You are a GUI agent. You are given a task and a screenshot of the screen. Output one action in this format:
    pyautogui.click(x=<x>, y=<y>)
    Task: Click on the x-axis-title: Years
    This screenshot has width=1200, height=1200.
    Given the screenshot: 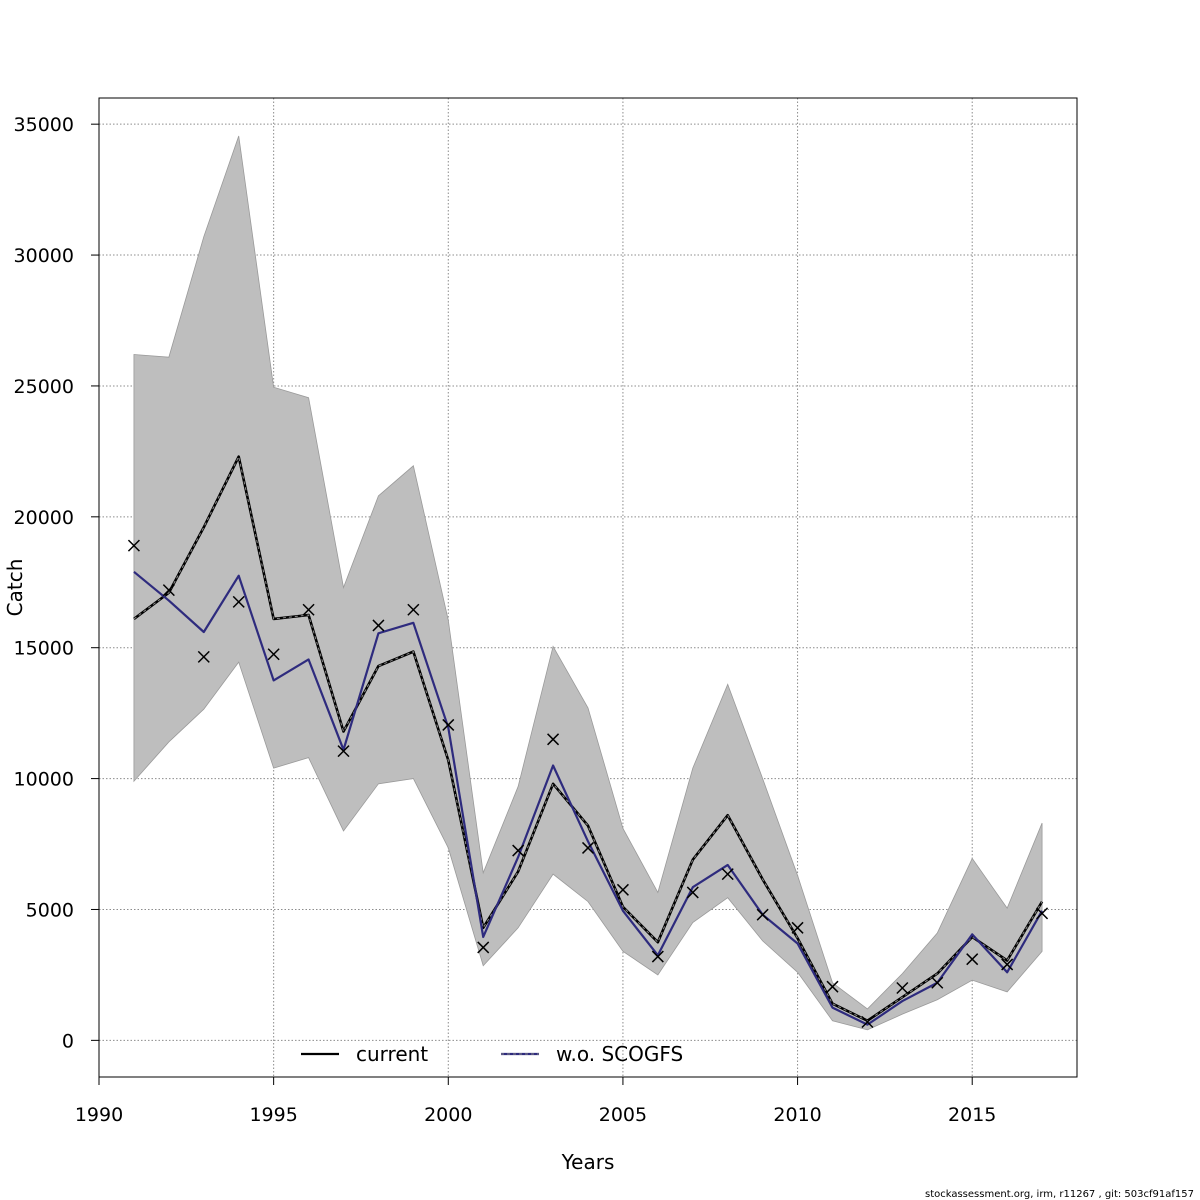 What is the action you would take?
    pyautogui.click(x=588, y=1162)
    